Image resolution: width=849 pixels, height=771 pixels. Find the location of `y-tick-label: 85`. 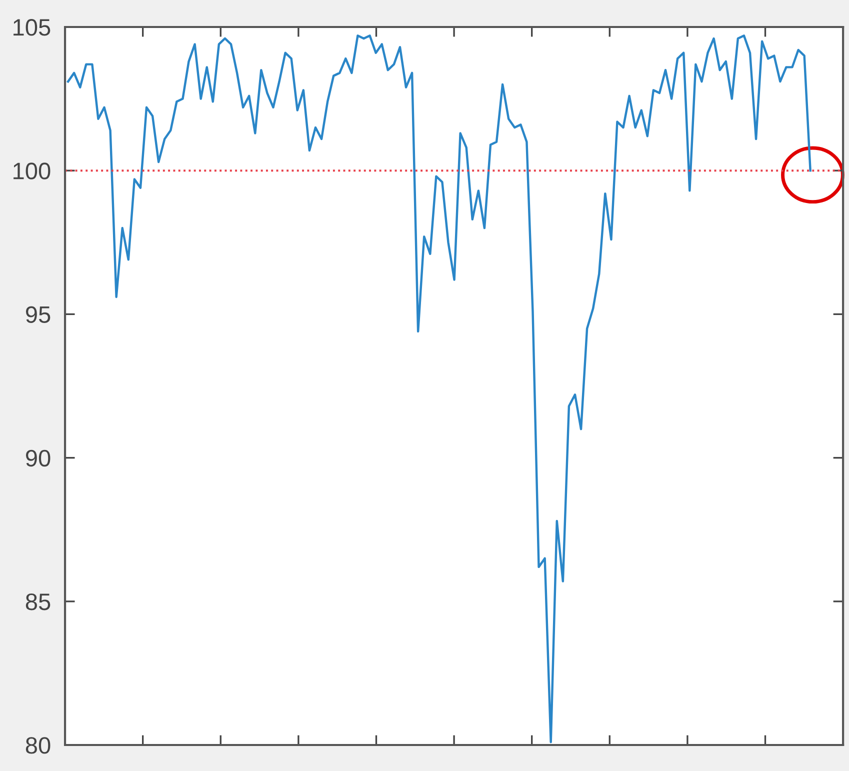

y-tick-label: 85 is located at coordinates (38, 601).